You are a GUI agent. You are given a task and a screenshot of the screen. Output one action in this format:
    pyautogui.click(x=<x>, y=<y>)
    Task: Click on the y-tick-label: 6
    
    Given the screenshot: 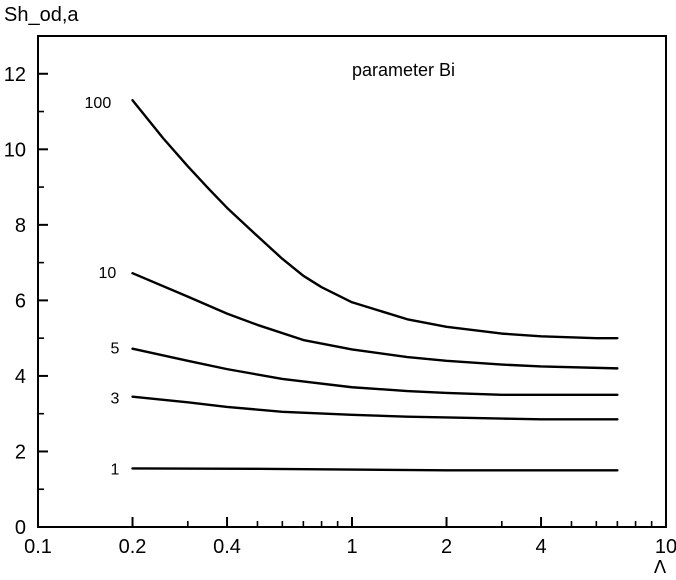 What is the action you would take?
    pyautogui.click(x=20, y=301)
    